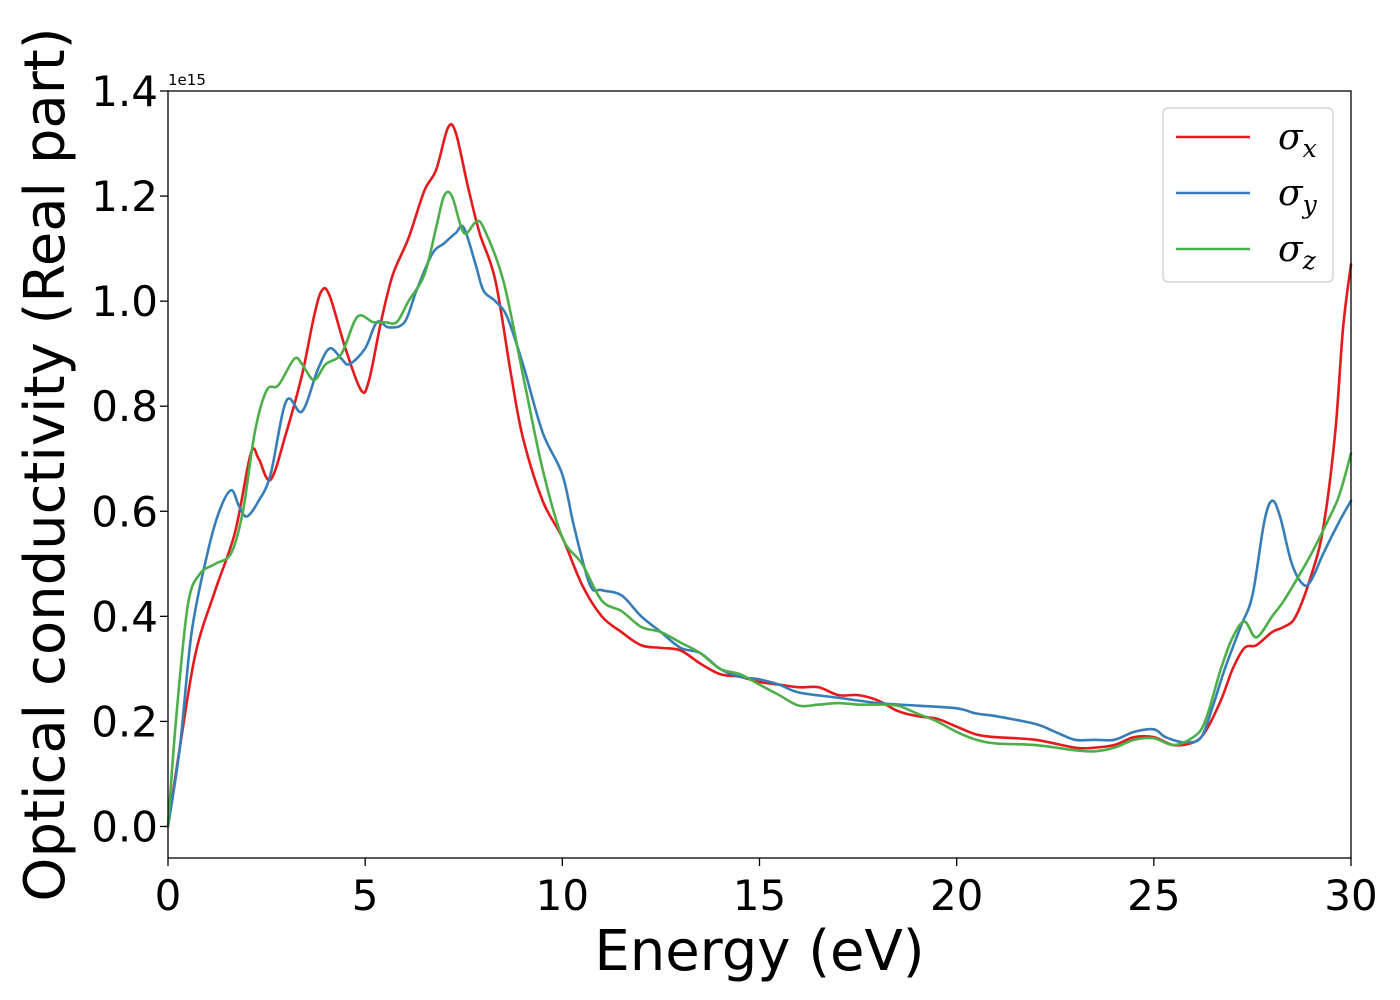 This screenshot has height=1000, width=1400. What do you see at coordinates (1297, 140) in the screenshot?
I see `legend-label-x: σx` at bounding box center [1297, 140].